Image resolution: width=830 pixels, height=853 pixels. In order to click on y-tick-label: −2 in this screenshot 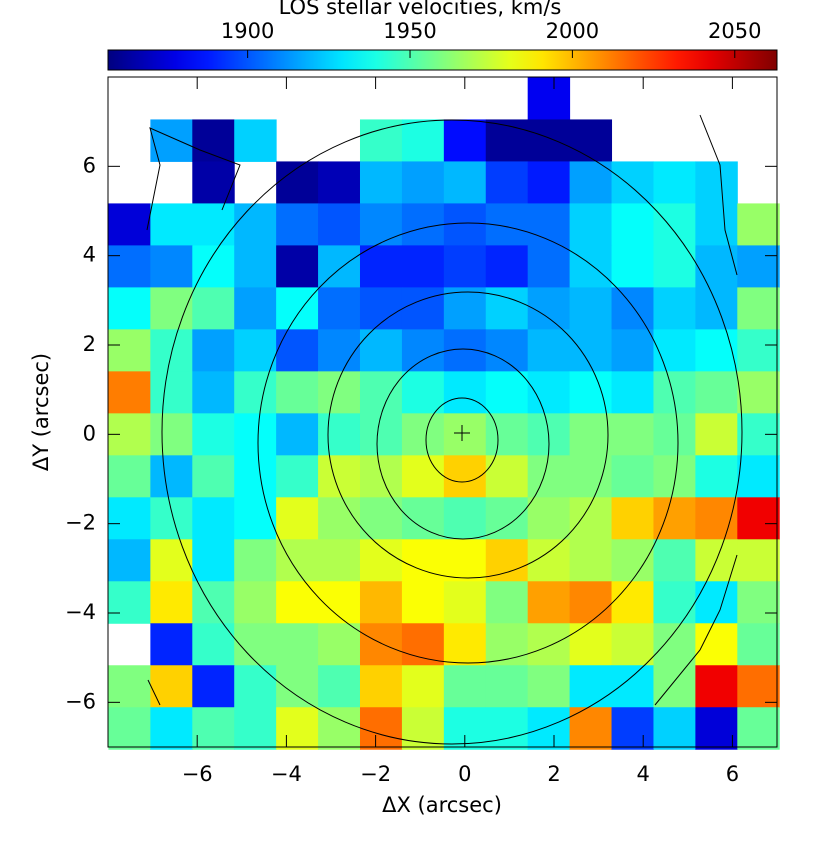, I will do `click(80, 523)`.